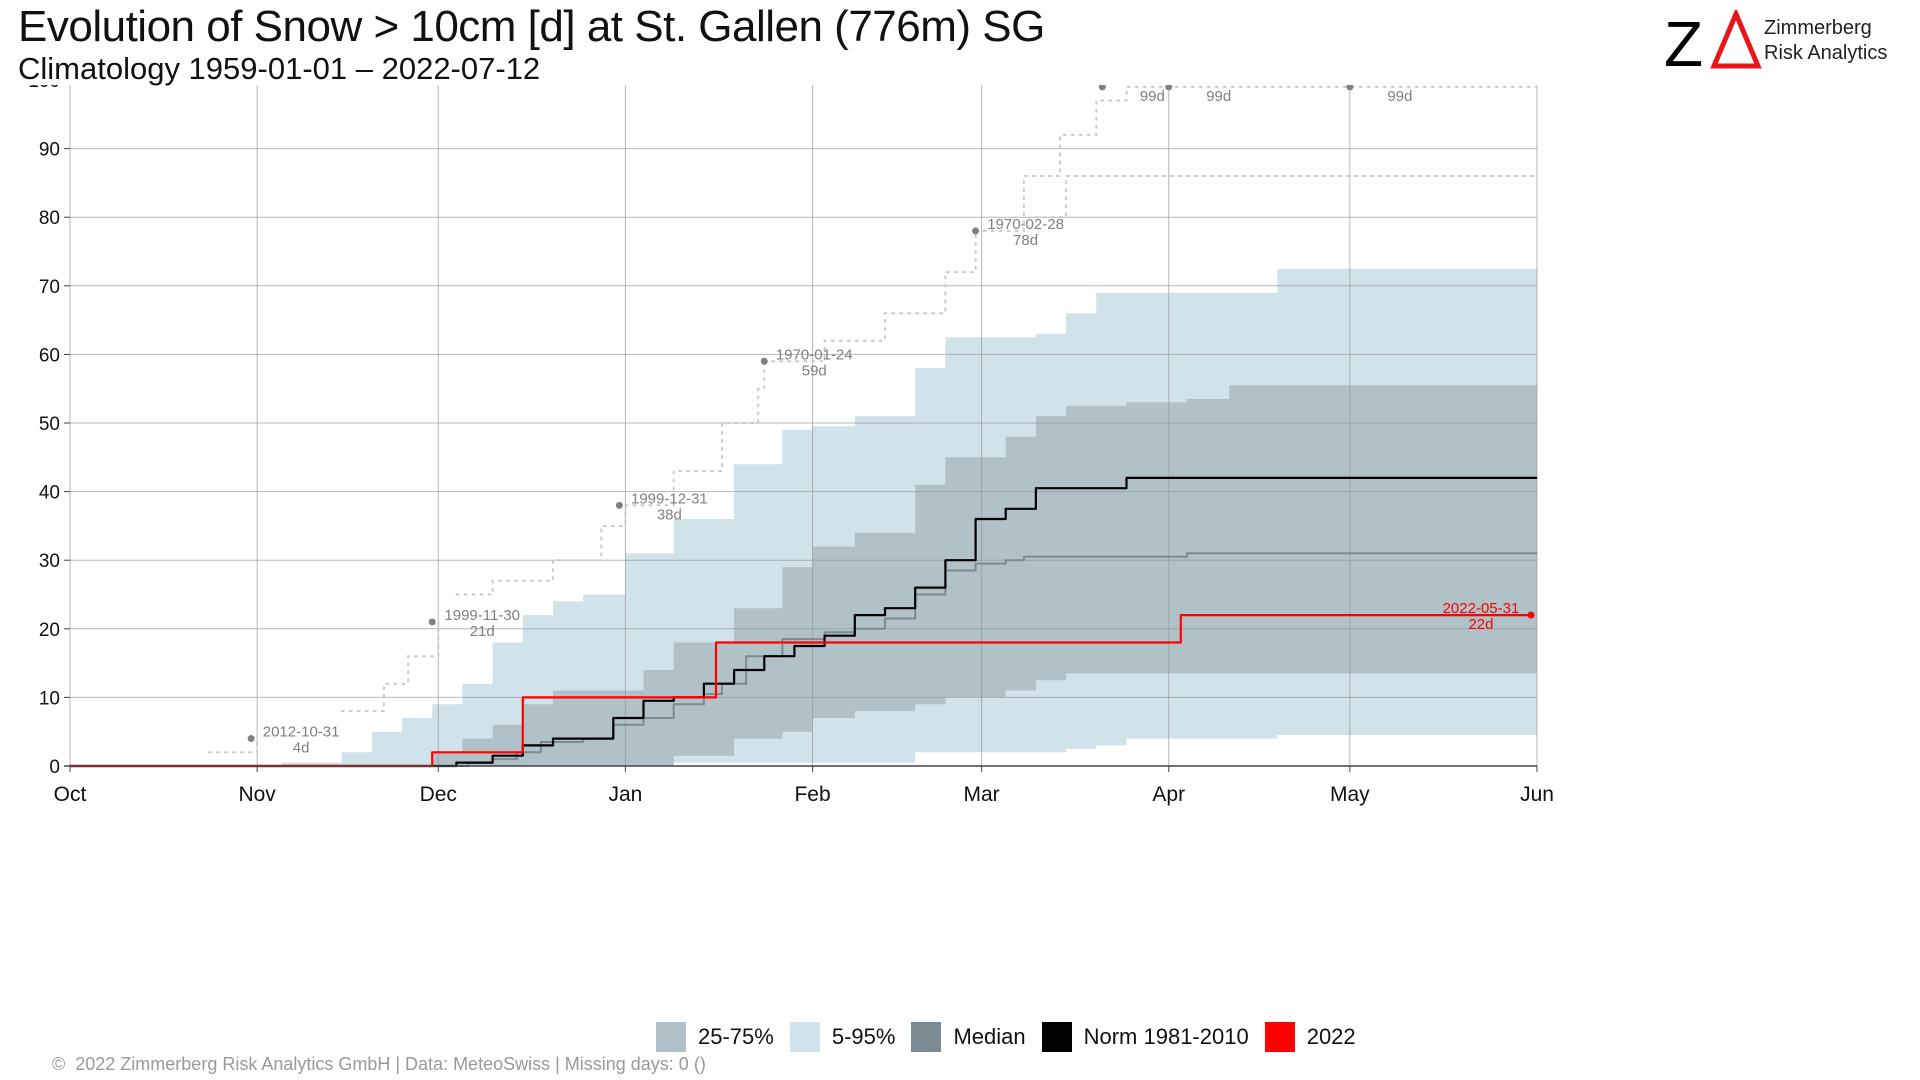 The height and width of the screenshot is (1080, 1920). What do you see at coordinates (49, 630) in the screenshot?
I see `y-tick-label: 20` at bounding box center [49, 630].